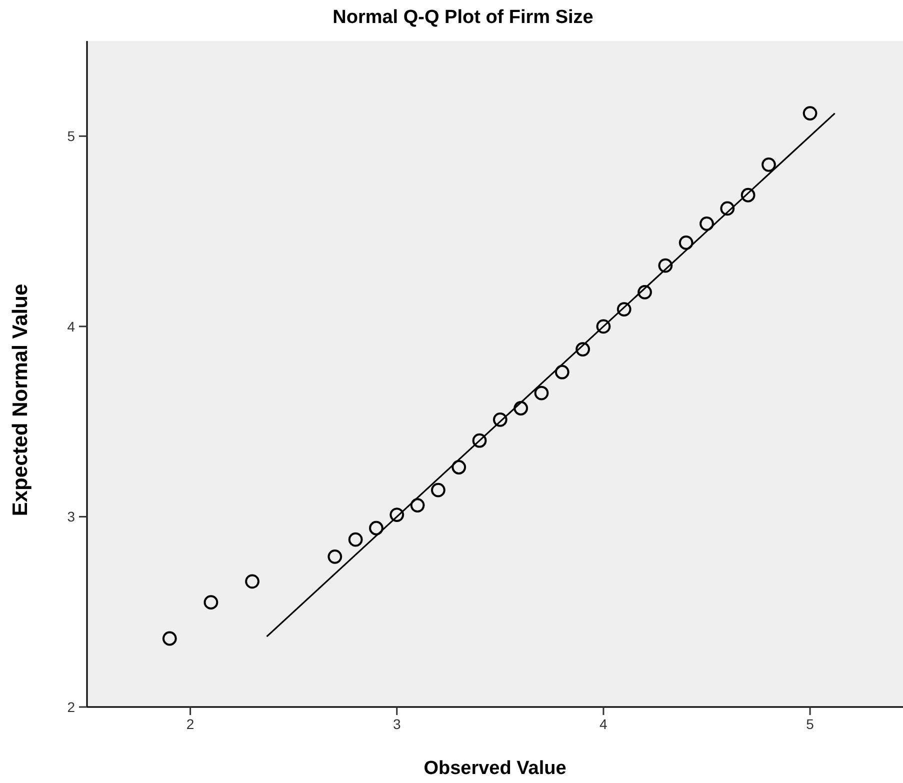  What do you see at coordinates (71, 326) in the screenshot?
I see `y-tick-label: 4` at bounding box center [71, 326].